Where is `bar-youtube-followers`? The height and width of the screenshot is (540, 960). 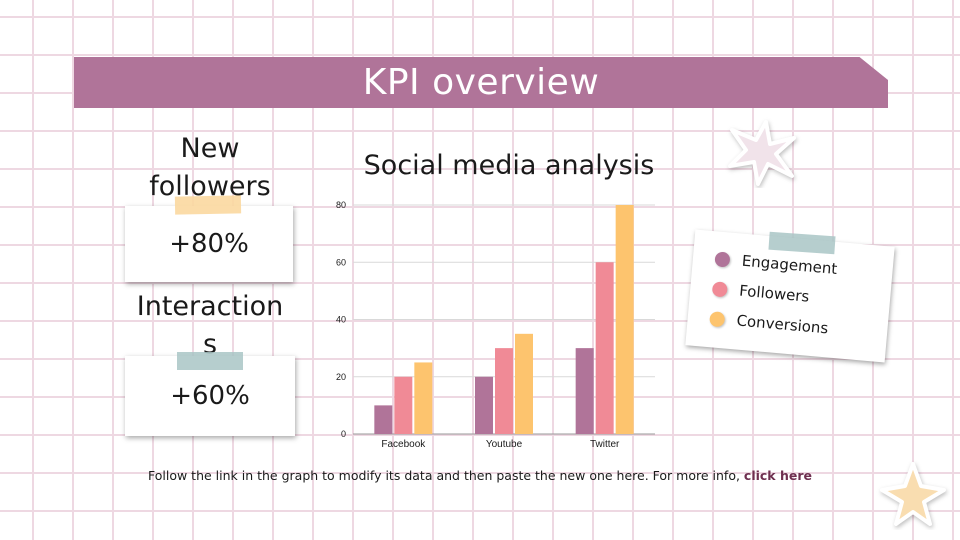
bar-youtube-followers is located at coordinates (504, 391).